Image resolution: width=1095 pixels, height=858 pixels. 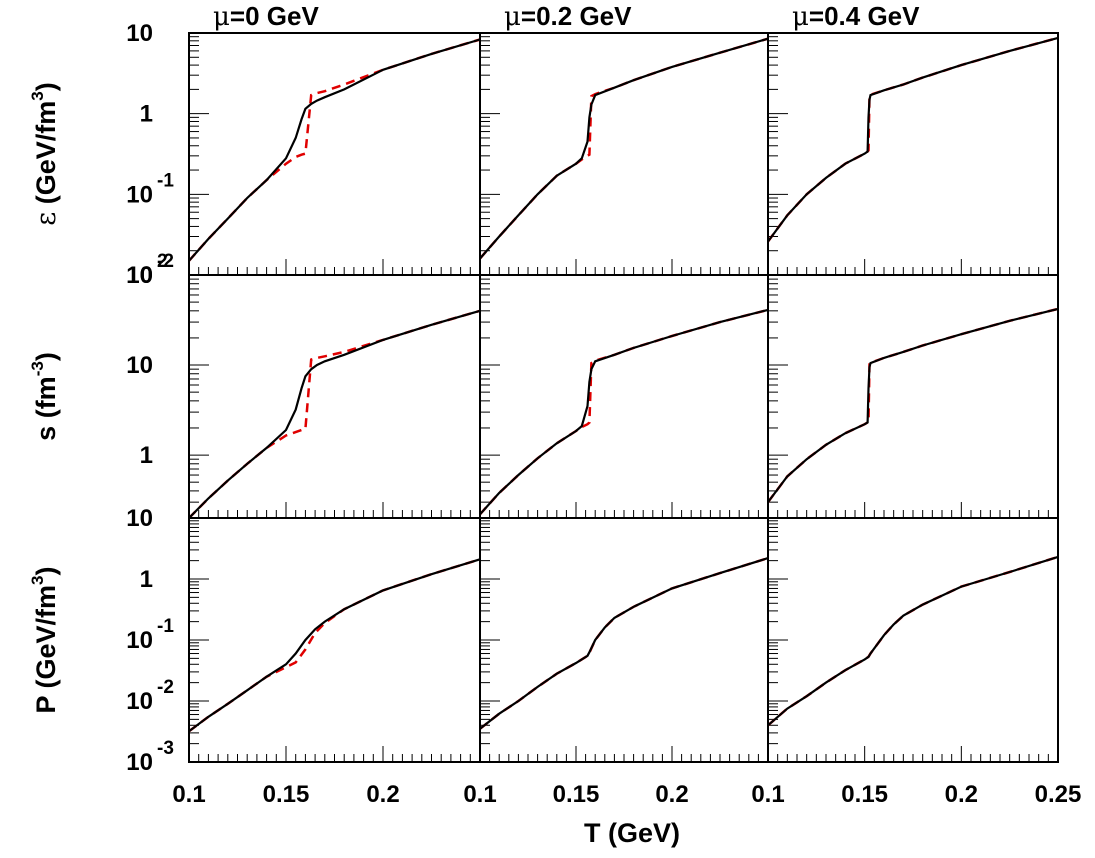 I want to click on mu-value: =0.4 GeV, so click(x=864, y=16).